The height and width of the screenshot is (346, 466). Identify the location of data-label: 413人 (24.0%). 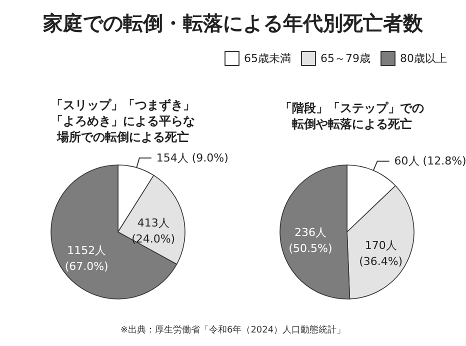
(154, 231).